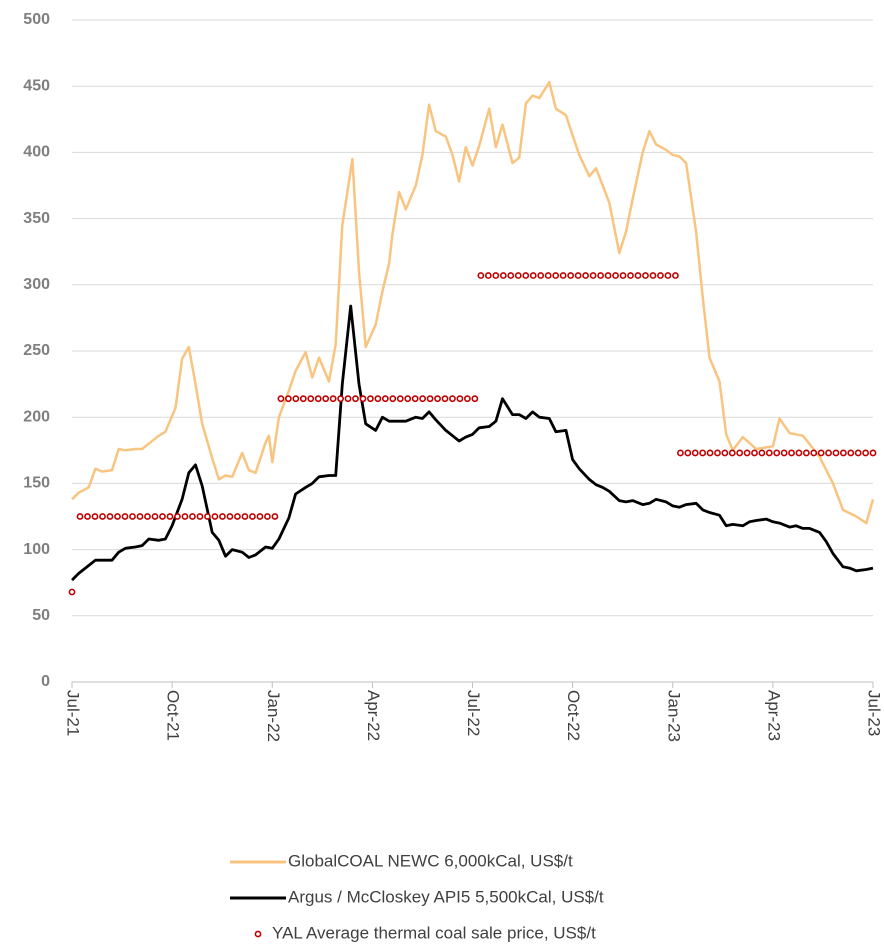 The width and height of the screenshot is (884, 951). What do you see at coordinates (36, 19) in the screenshot?
I see `y-tick-label: 500` at bounding box center [36, 19].